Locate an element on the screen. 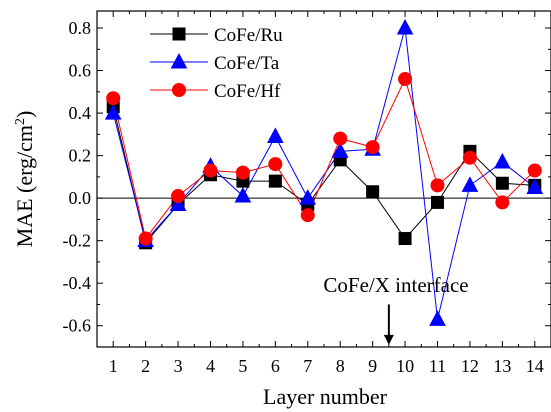 This screenshot has height=412, width=551. x-tick-label: 11 is located at coordinates (437, 366).